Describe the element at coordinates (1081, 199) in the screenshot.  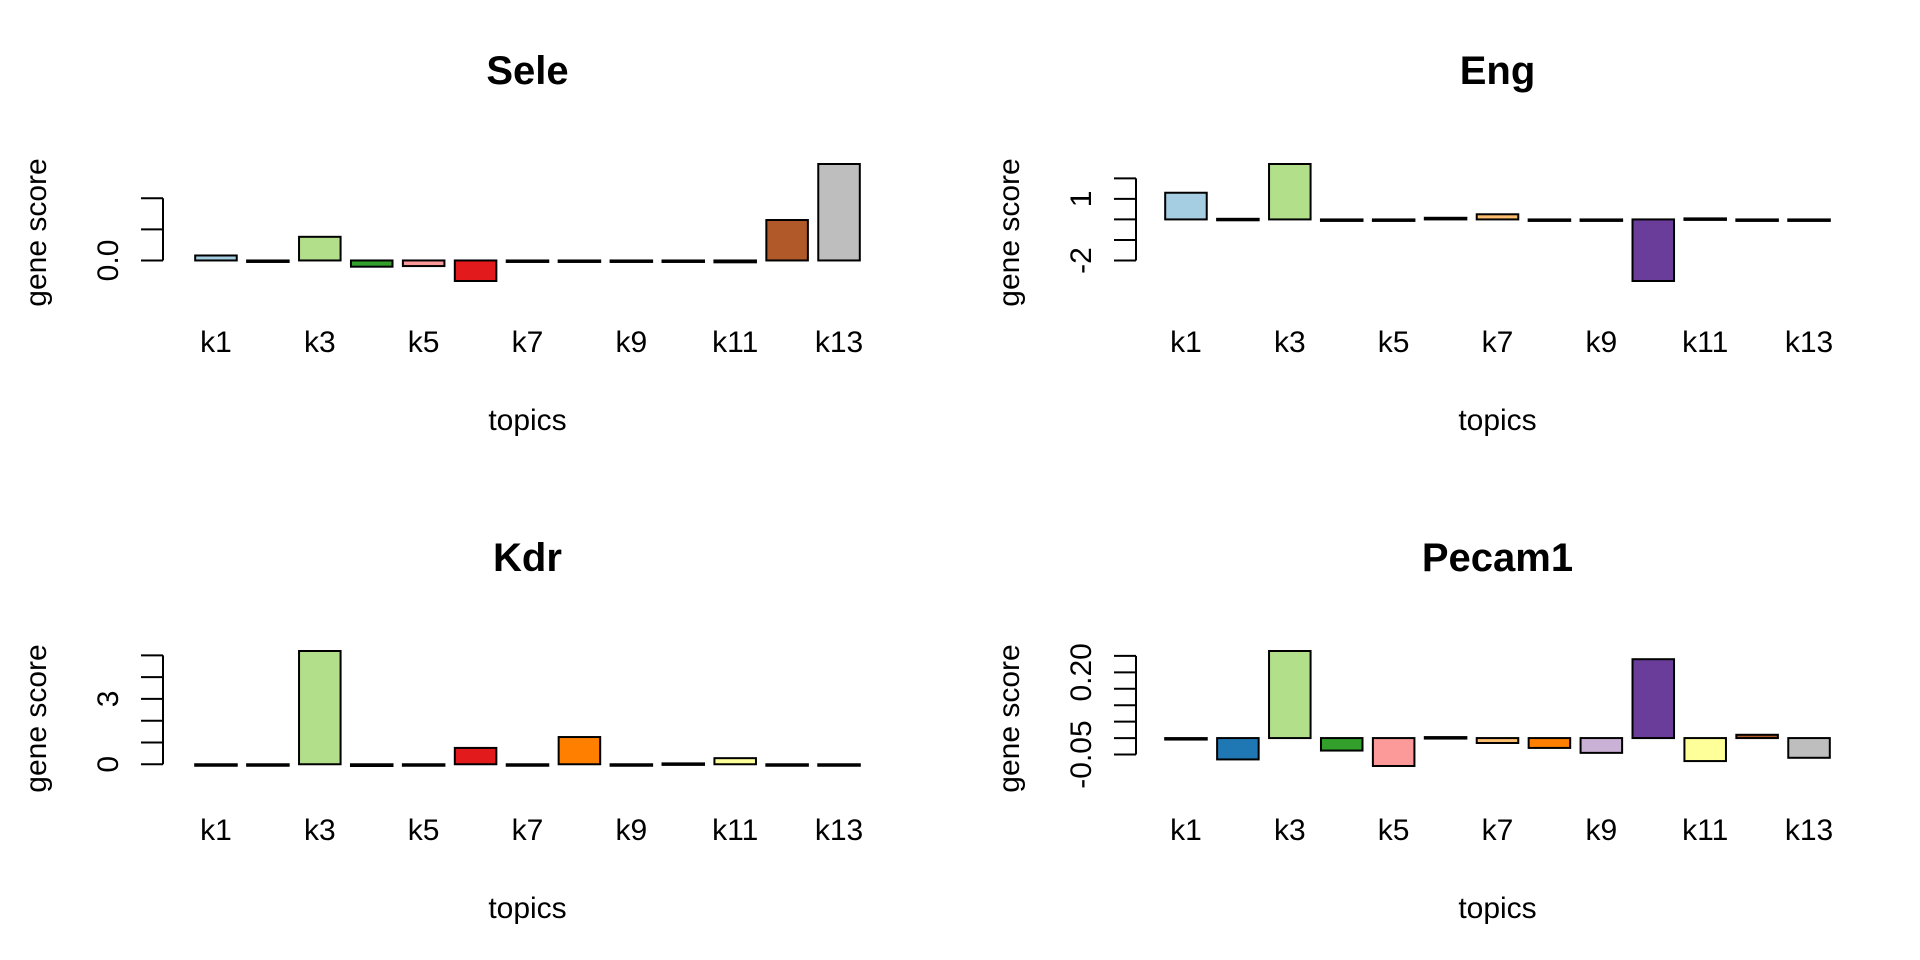
I see `y-tick-label: 1` at that location.